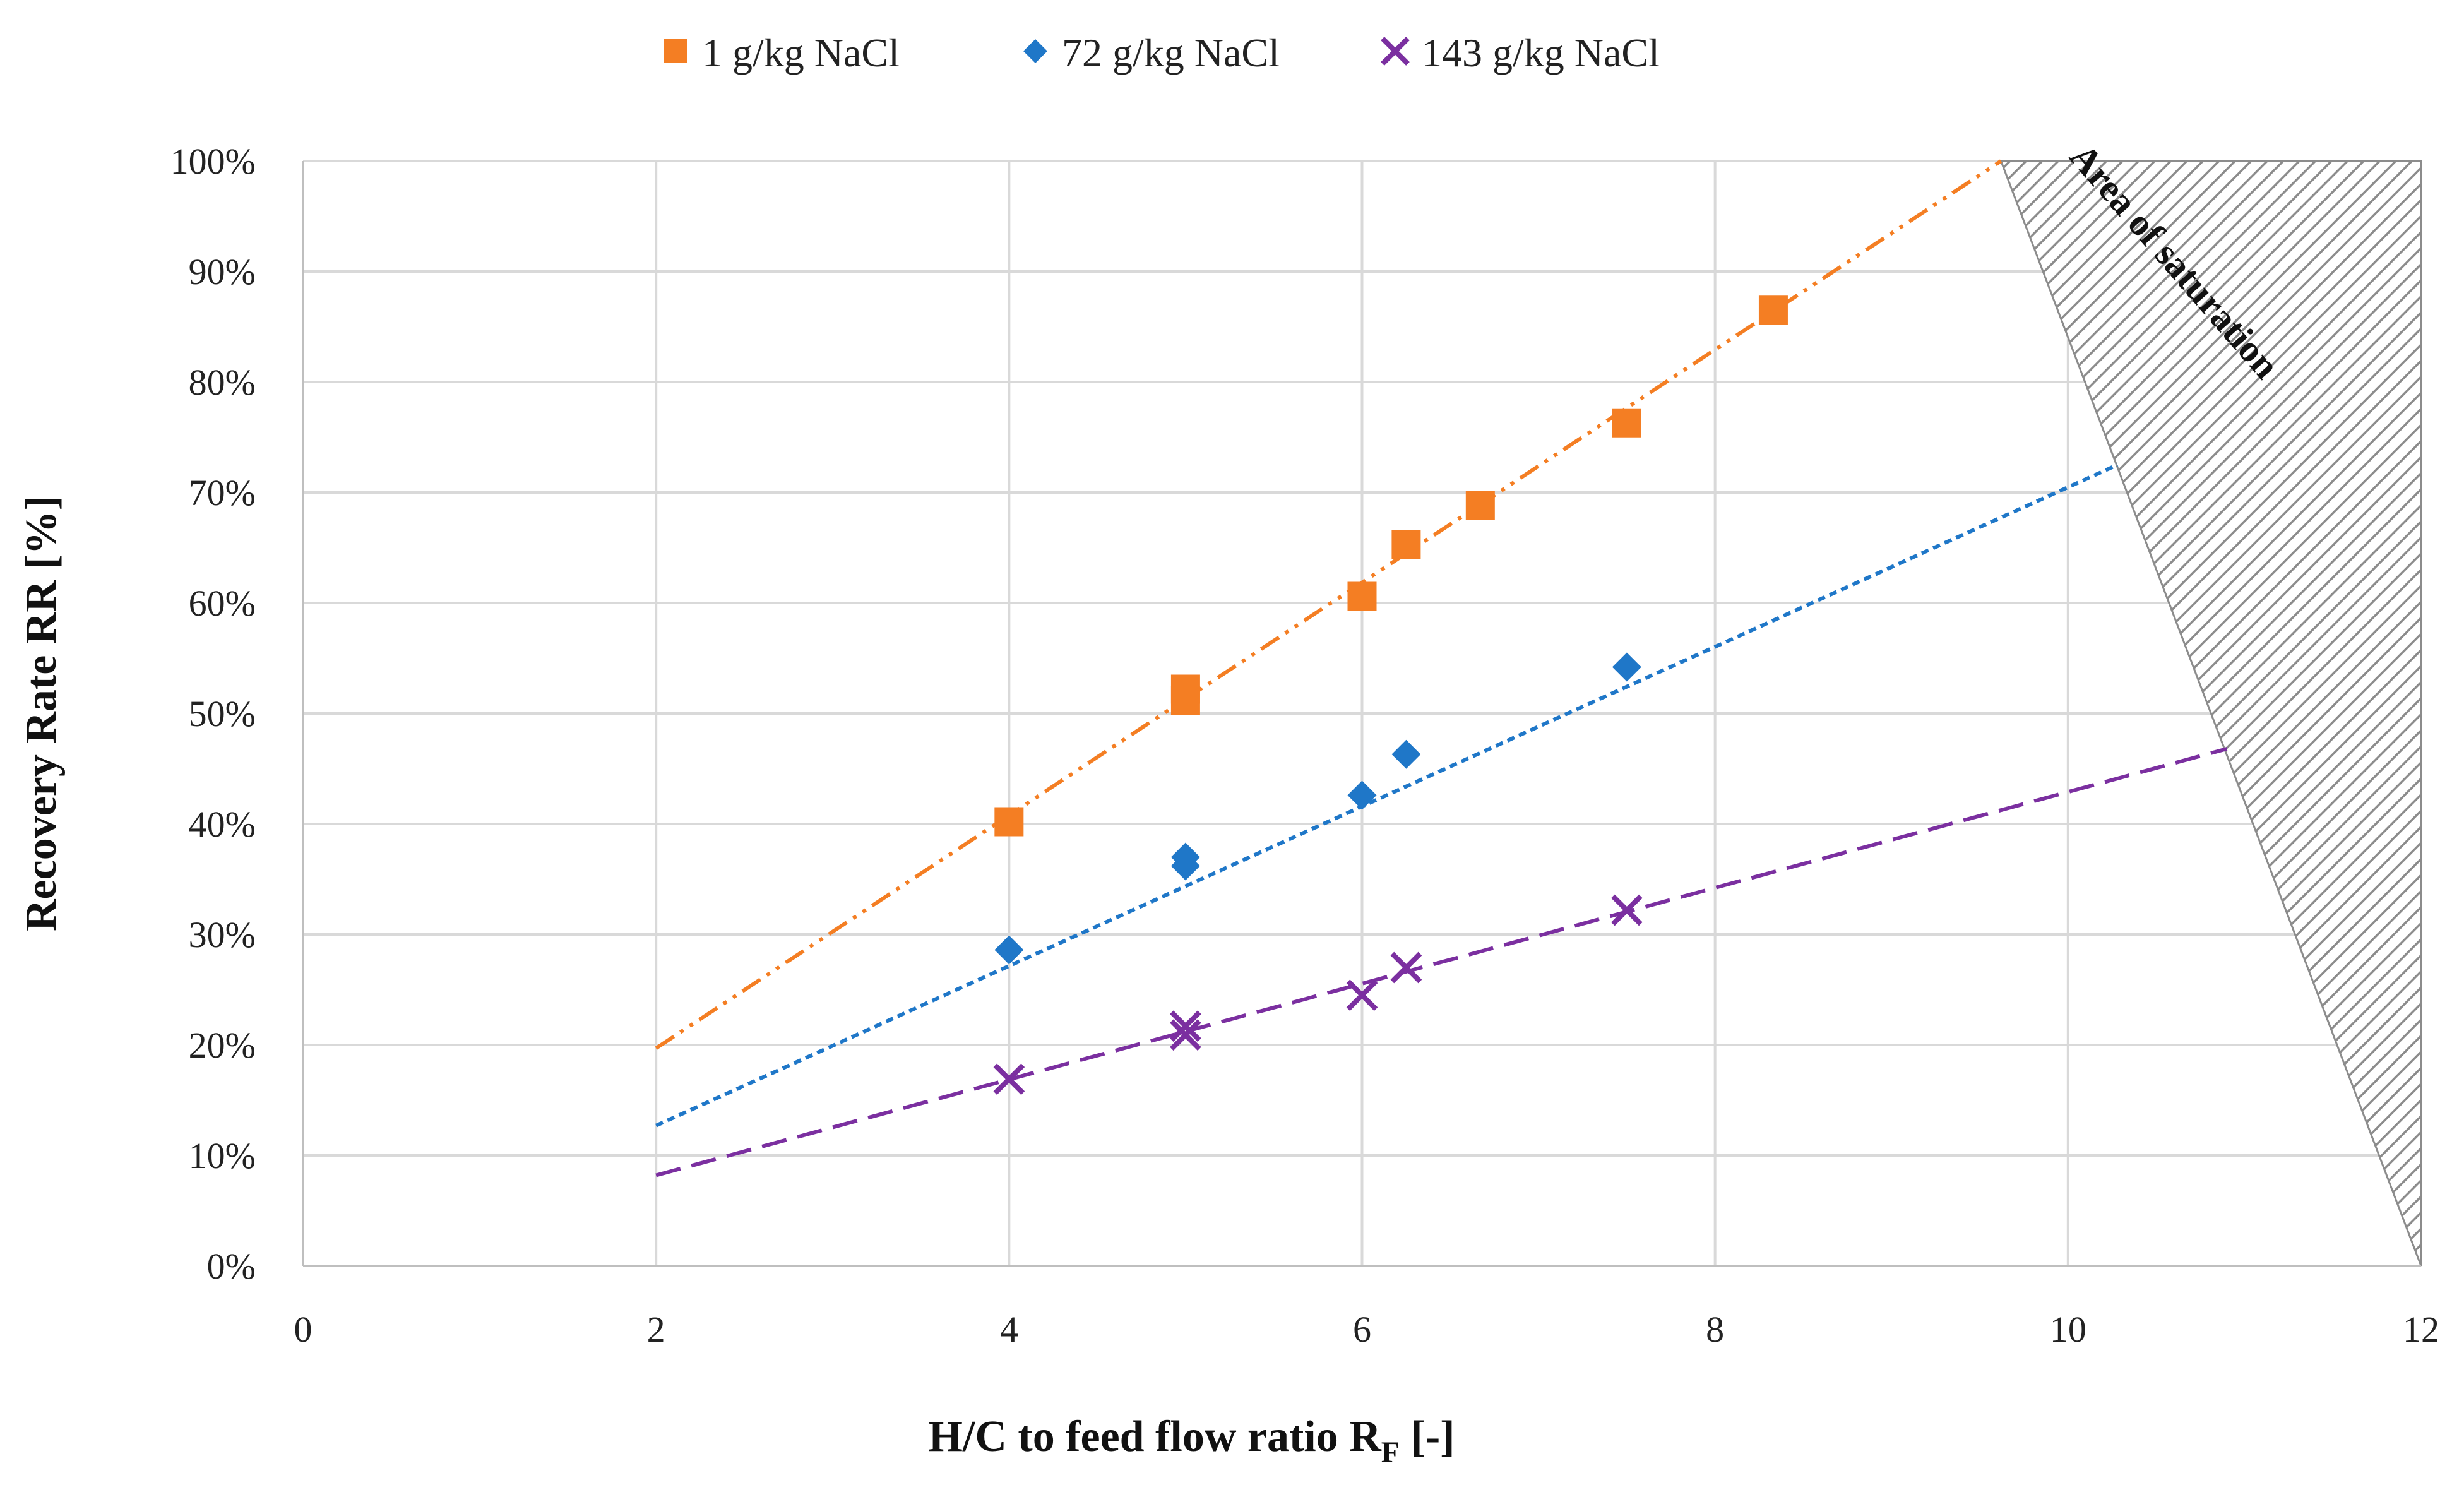  Describe the element at coordinates (1390, 1452) in the screenshot. I see `x-axis-title-subscript: F` at that location.